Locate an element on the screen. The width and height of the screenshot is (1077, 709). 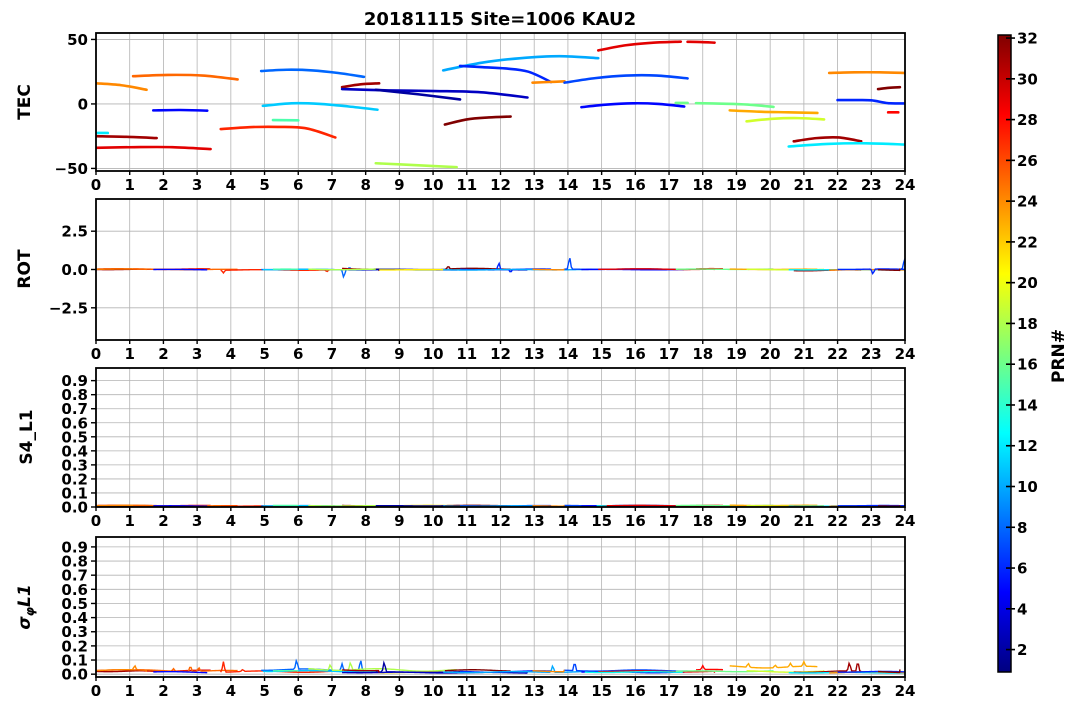
tec-arc-prn29 is located at coordinates (701, 42).